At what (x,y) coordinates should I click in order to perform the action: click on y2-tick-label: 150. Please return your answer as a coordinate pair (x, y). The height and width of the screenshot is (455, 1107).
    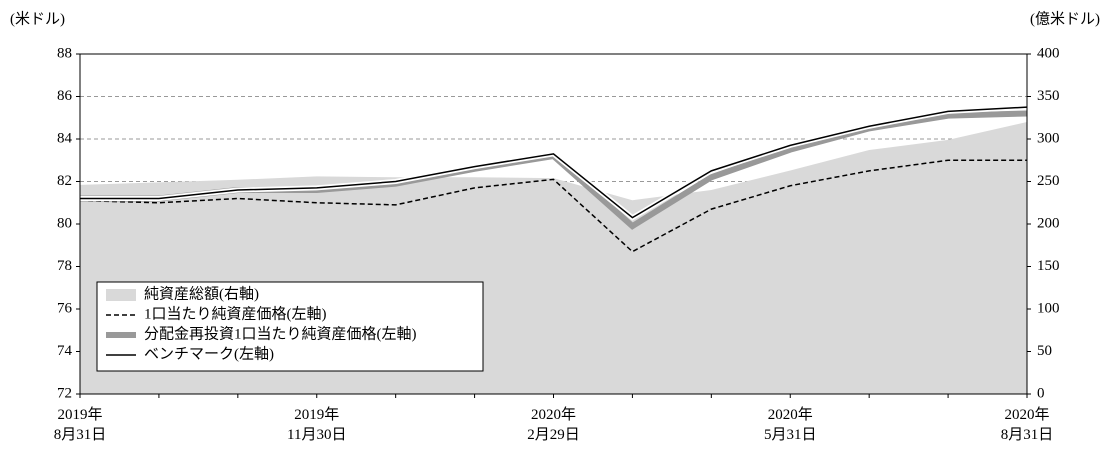
    Looking at the image, I should click on (1048, 266).